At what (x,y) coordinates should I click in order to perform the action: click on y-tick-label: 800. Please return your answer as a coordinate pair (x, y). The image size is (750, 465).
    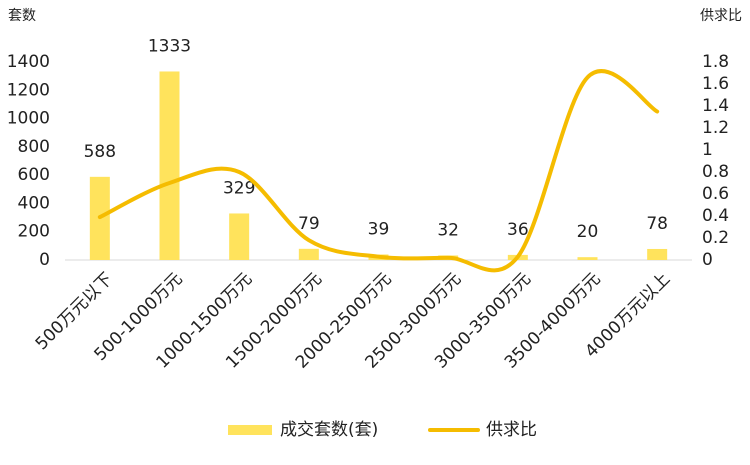
    Looking at the image, I should click on (34, 147).